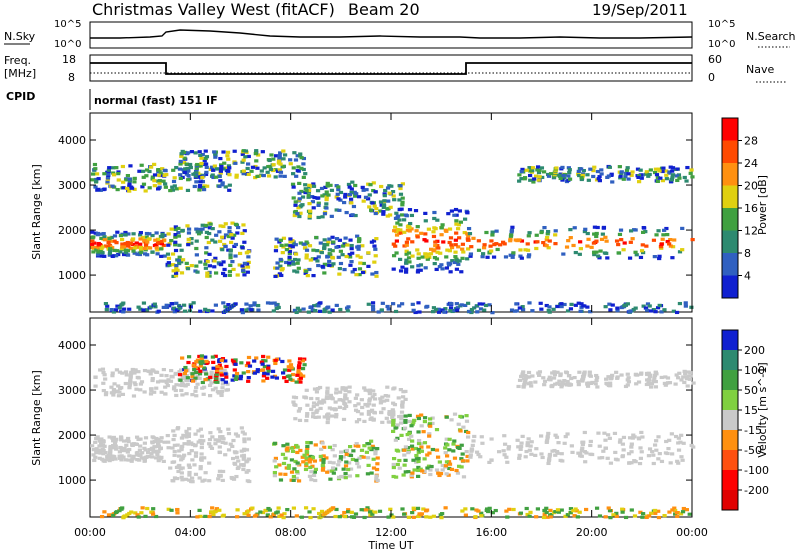  I want to click on velocity-cbar-segment, so click(730, 500).